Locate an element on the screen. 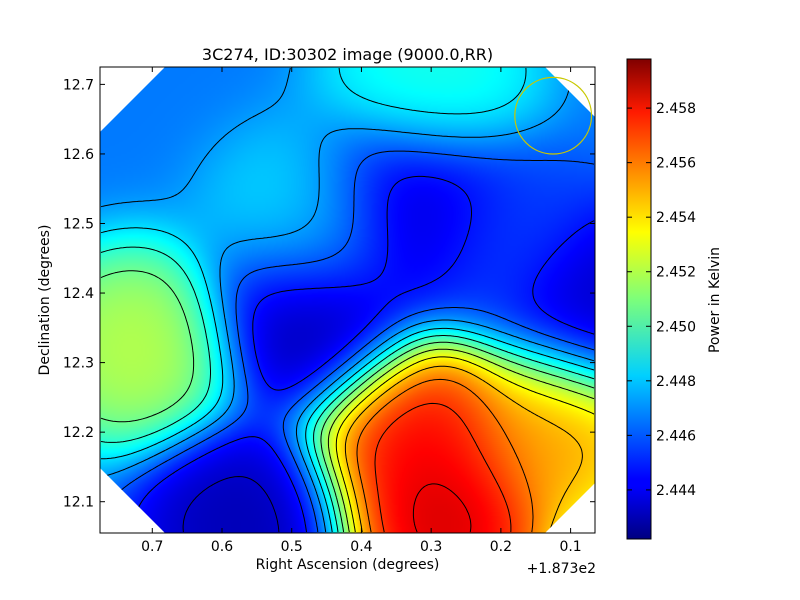  beam-circle is located at coordinates (553, 115).